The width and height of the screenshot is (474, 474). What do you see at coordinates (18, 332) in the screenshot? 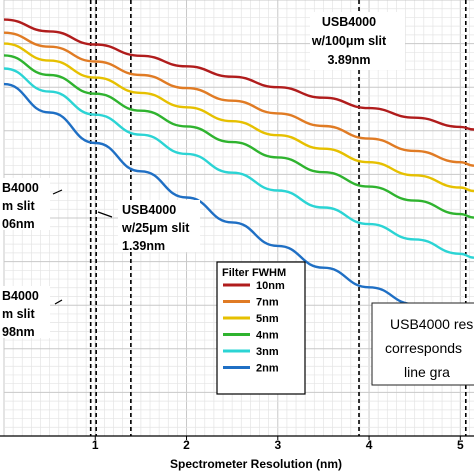
I see `annotation-text: 98nm` at bounding box center [18, 332].